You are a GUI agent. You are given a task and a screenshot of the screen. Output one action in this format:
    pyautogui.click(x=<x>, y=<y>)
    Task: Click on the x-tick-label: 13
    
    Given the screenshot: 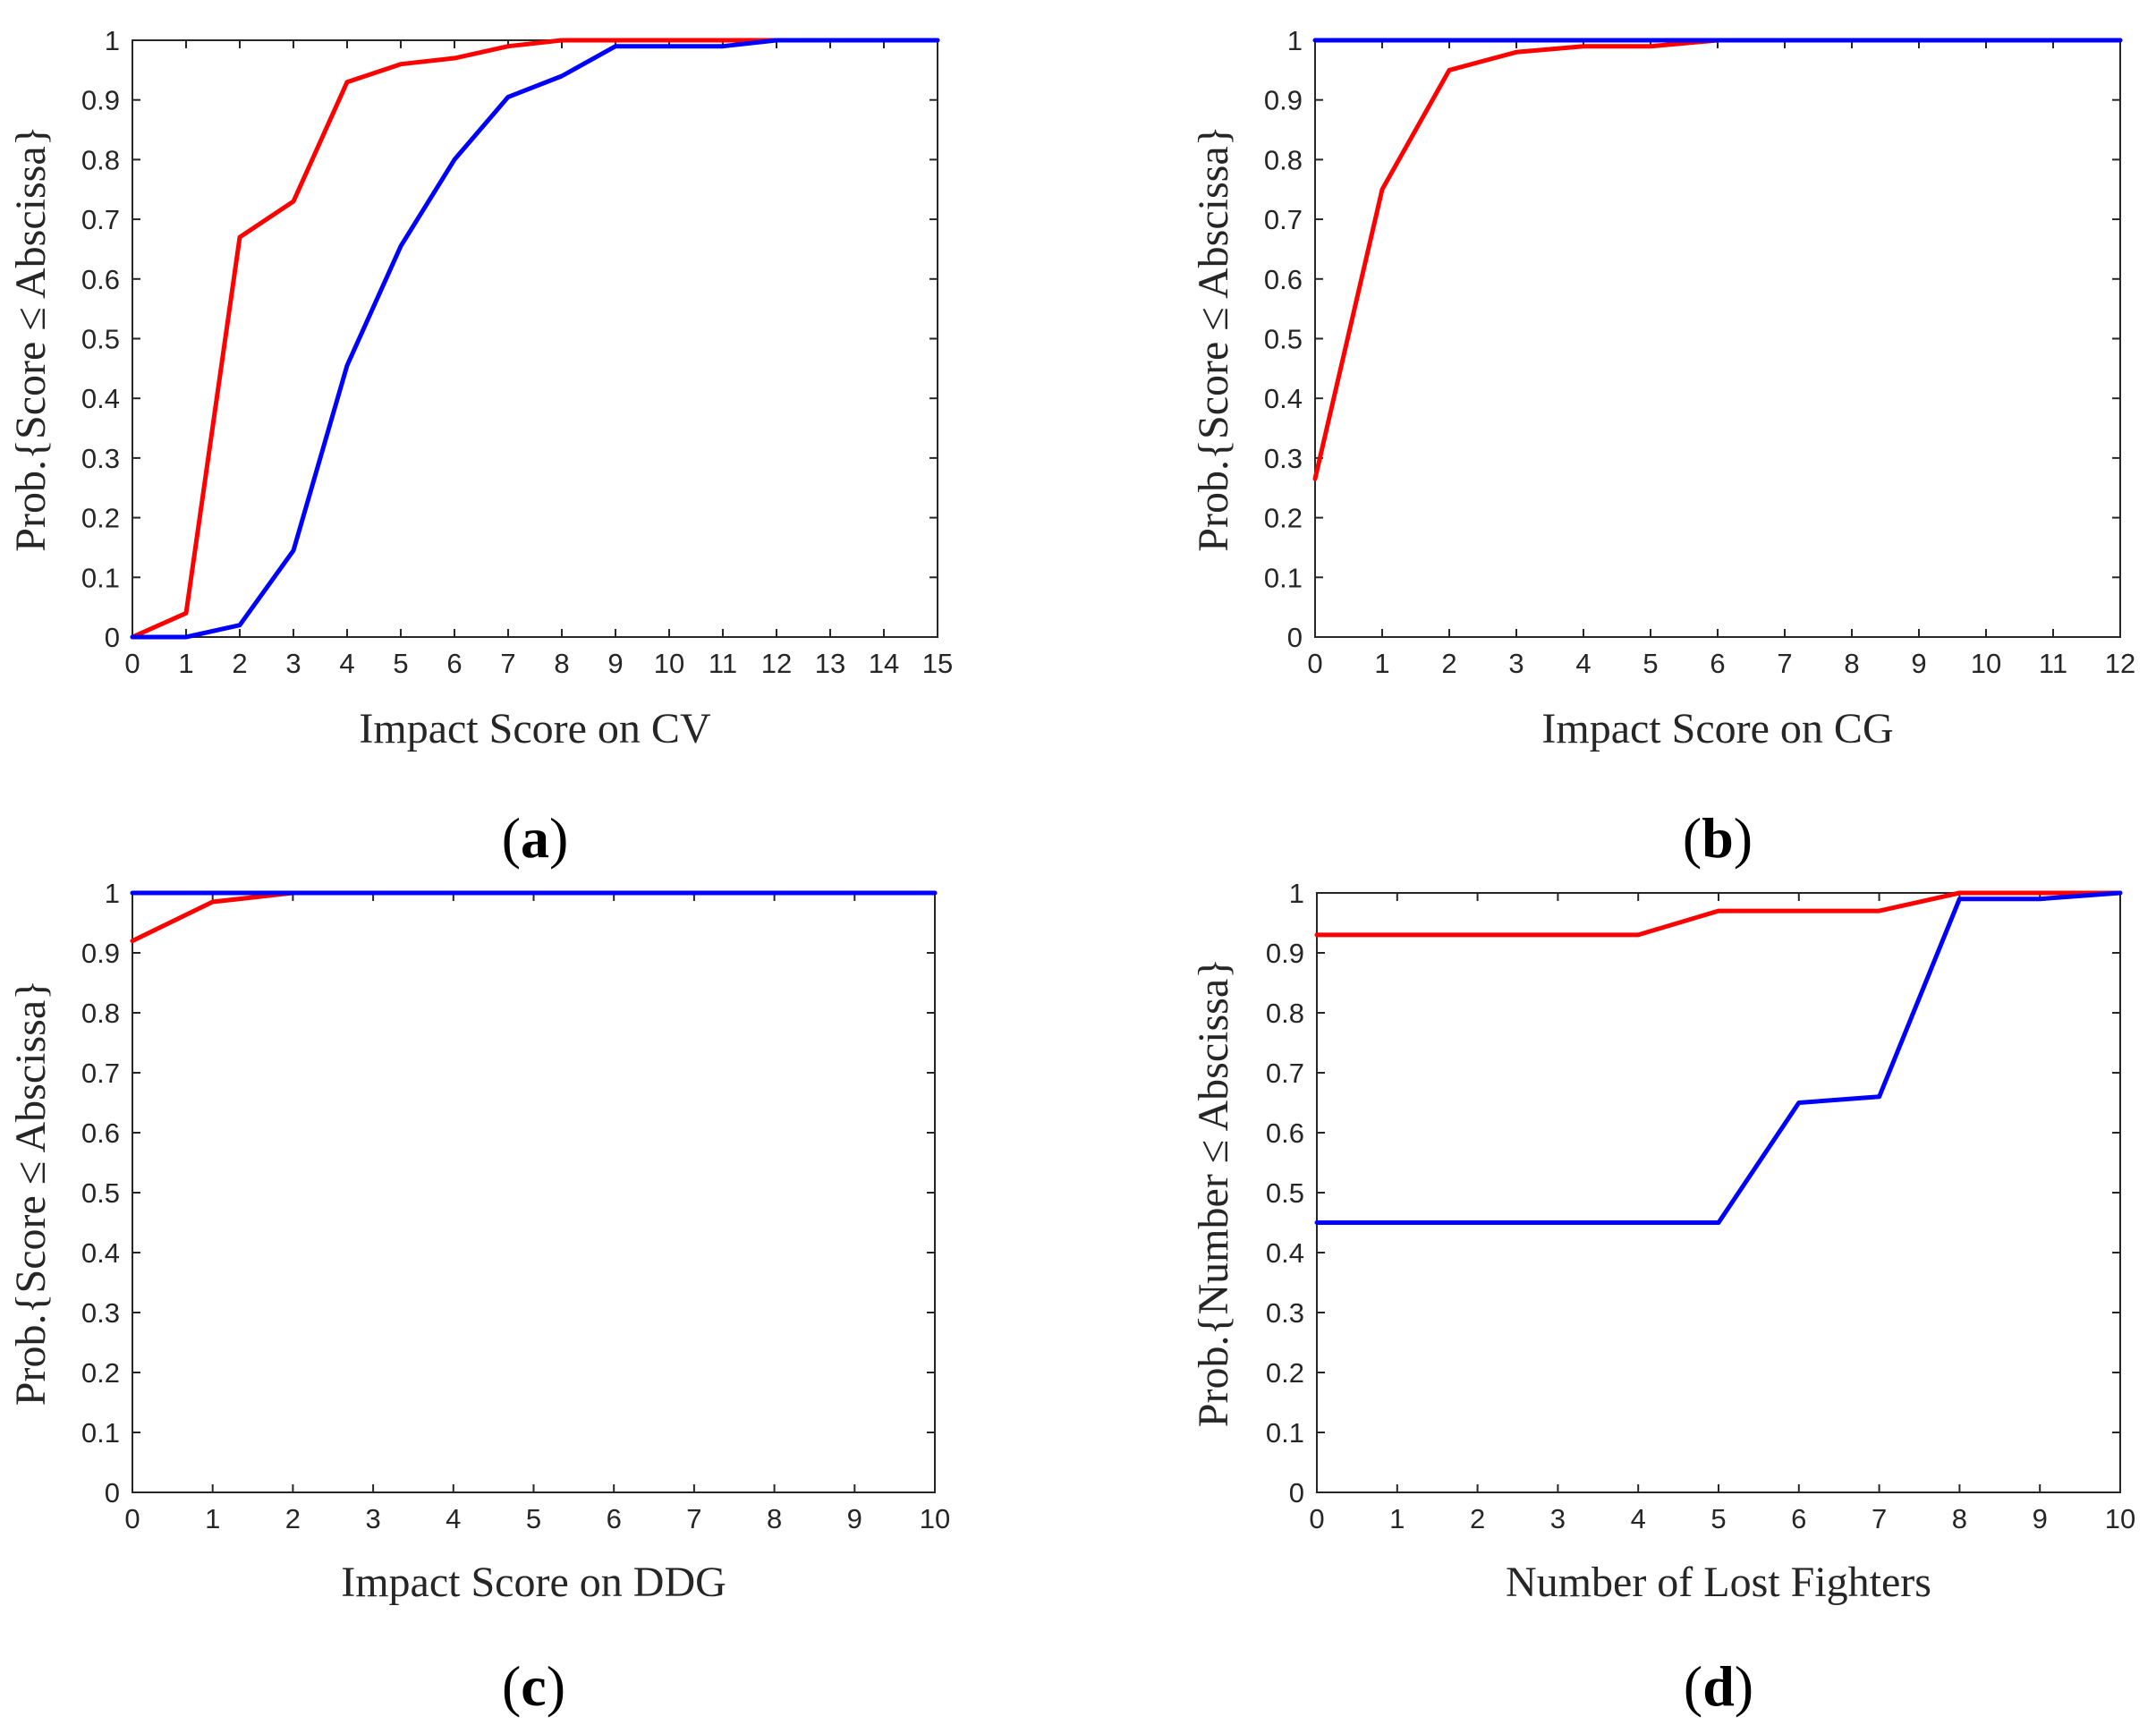 What is the action you would take?
    pyautogui.click(x=830, y=663)
    